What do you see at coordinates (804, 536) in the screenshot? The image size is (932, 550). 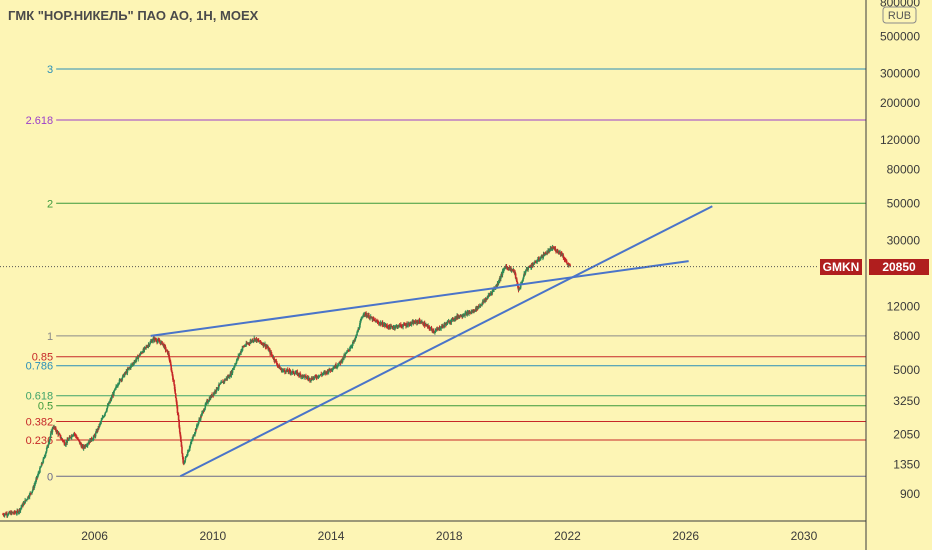 I see `x-tick-label: 2030` at bounding box center [804, 536].